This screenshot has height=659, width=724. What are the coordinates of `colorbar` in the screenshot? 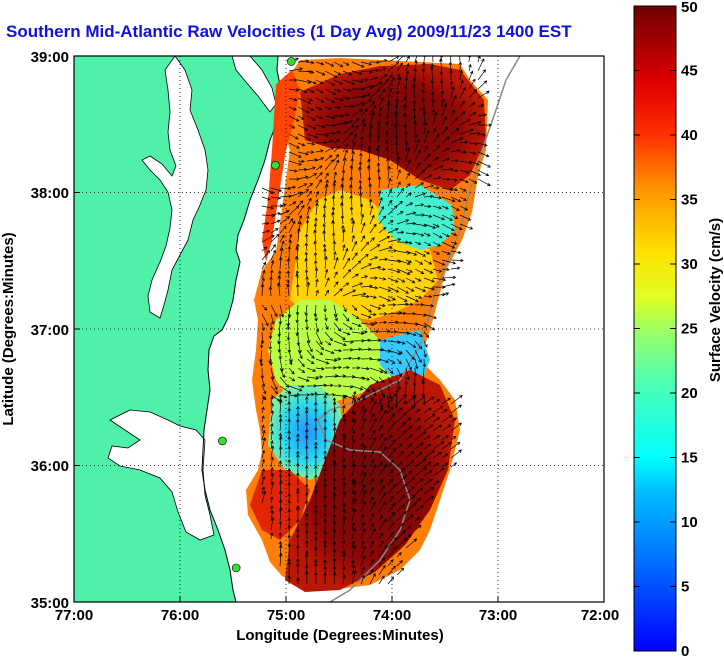 It's located at (655, 328).